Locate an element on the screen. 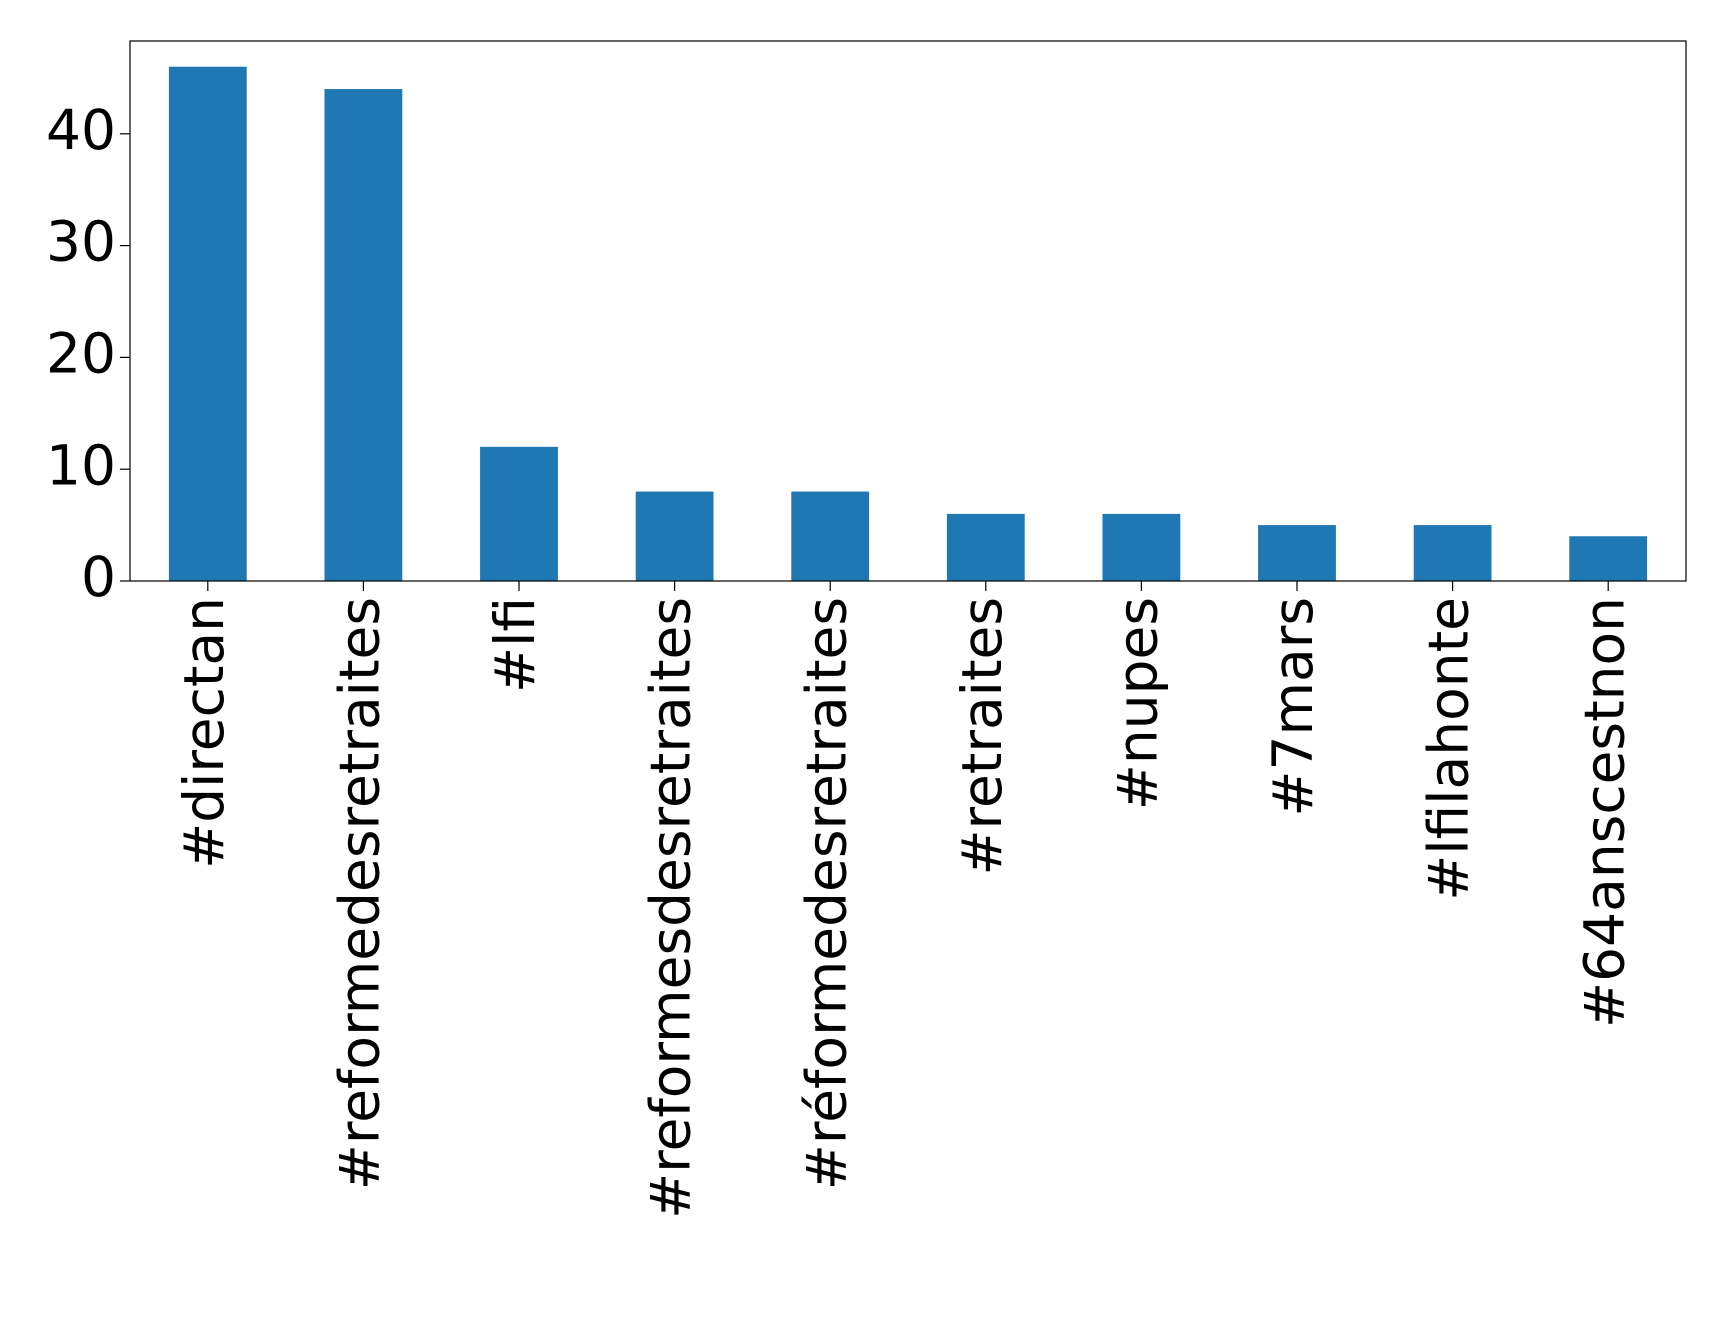  x-tick-label: #nupes is located at coordinates (1138, 703).